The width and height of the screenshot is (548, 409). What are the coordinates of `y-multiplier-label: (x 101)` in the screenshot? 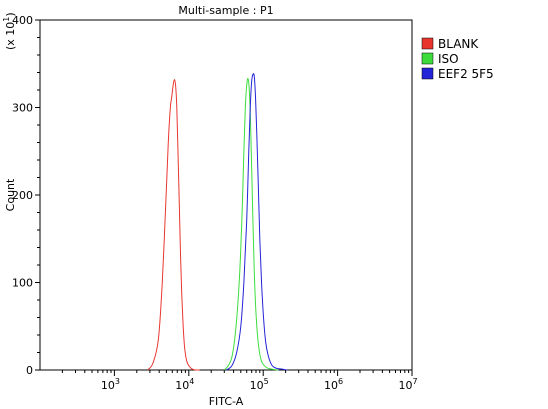 It's located at (9, 31).